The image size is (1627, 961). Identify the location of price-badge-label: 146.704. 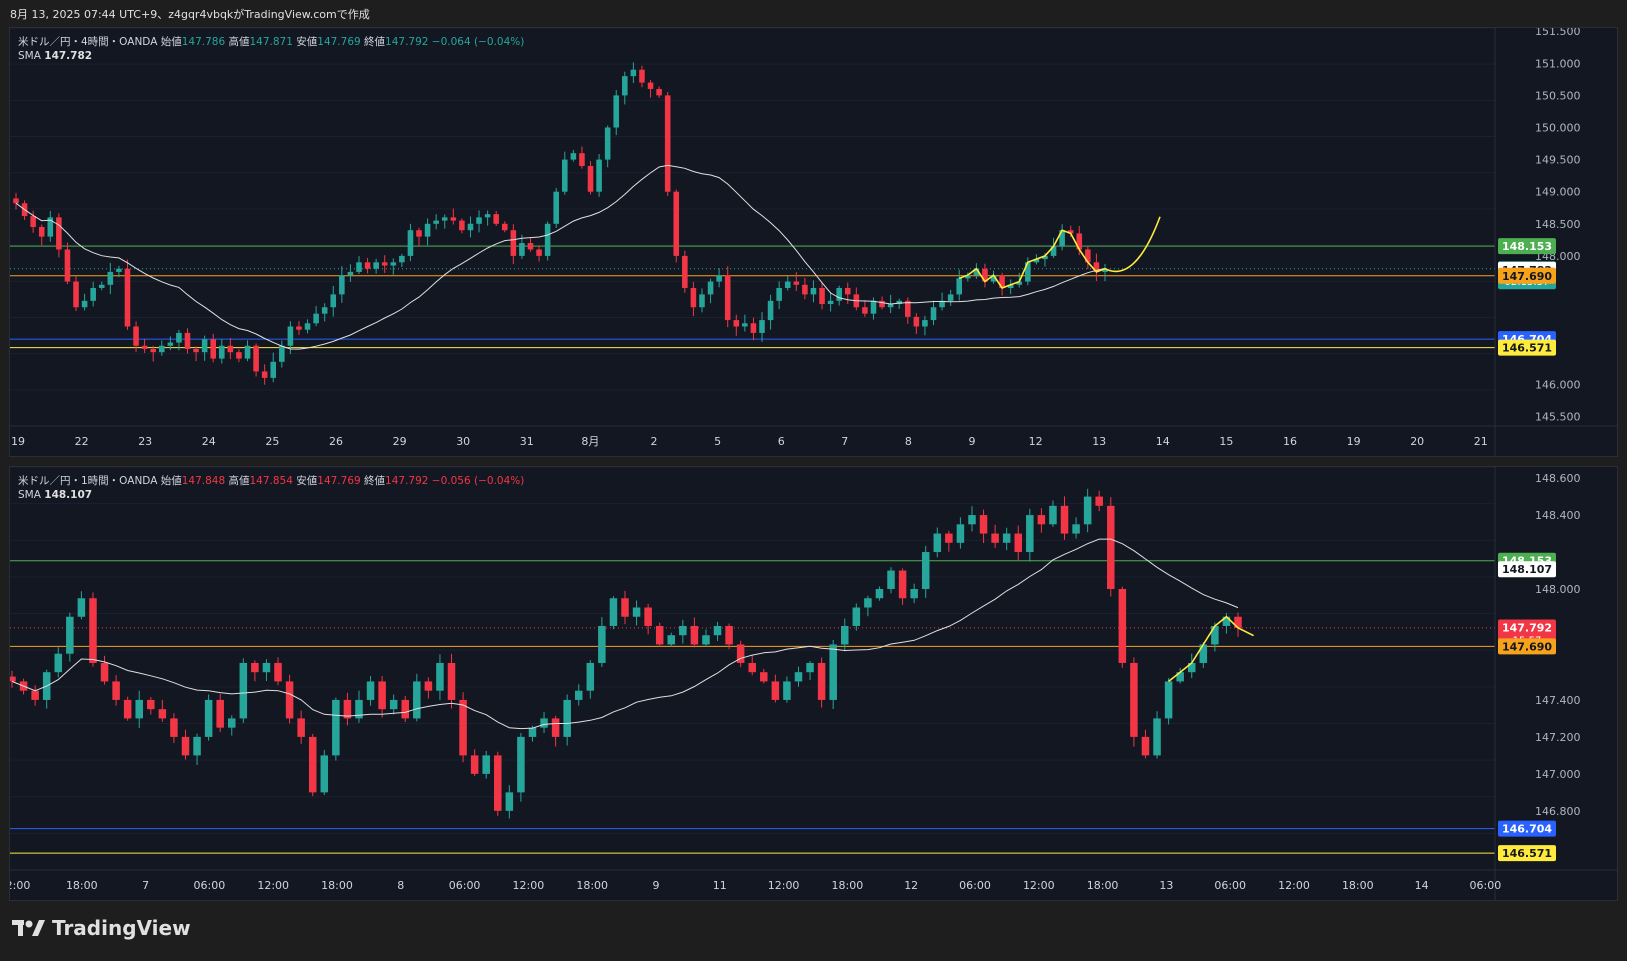
(1527, 829).